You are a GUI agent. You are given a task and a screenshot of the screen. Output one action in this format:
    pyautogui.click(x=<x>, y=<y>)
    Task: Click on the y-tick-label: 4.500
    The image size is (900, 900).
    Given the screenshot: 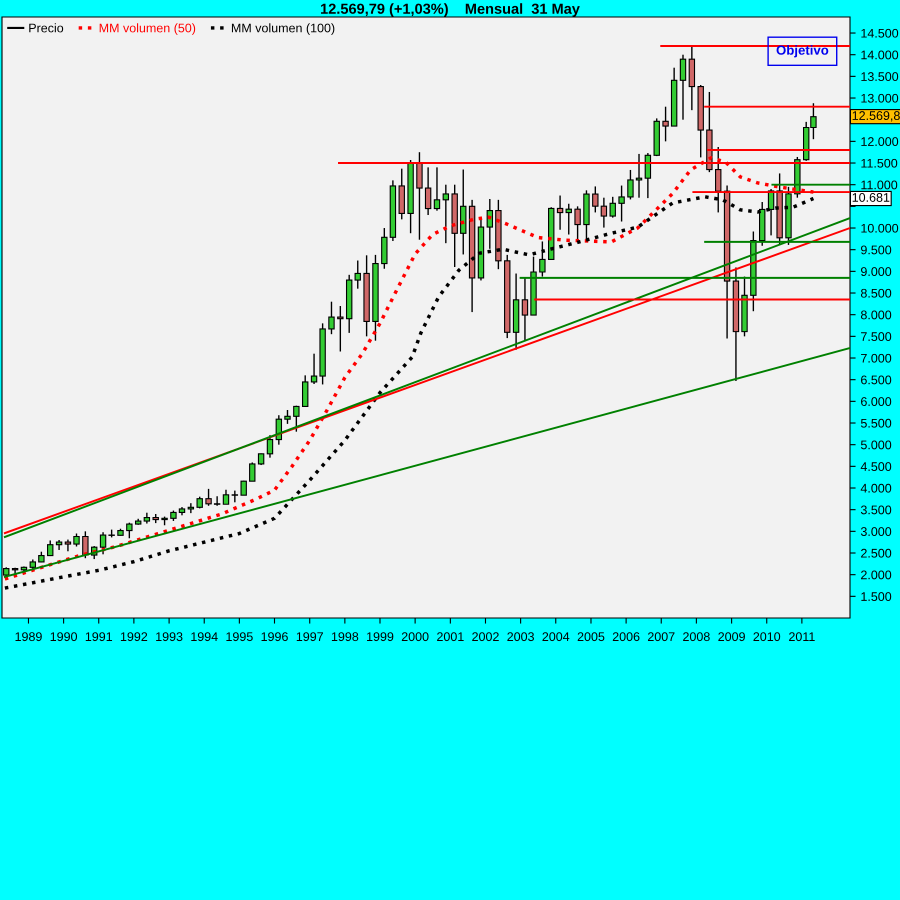 What is the action you would take?
    pyautogui.click(x=876, y=466)
    